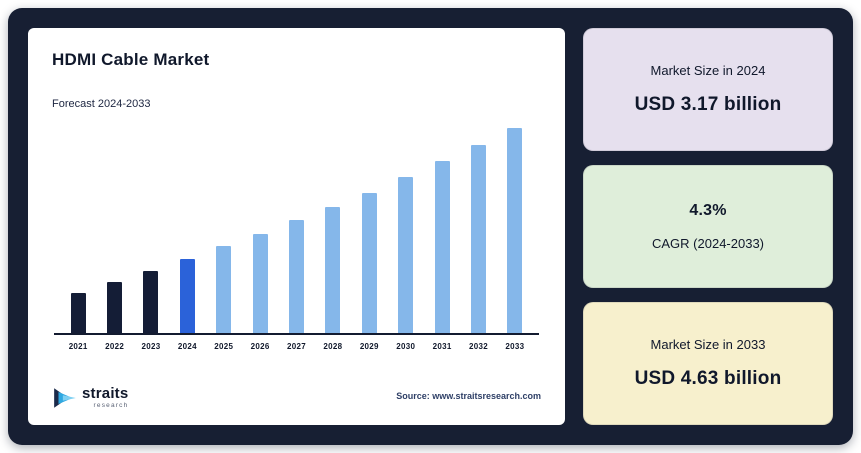 This screenshot has height=453, width=861. What do you see at coordinates (151, 346) in the screenshot?
I see `axis-label-2023: 2023` at bounding box center [151, 346].